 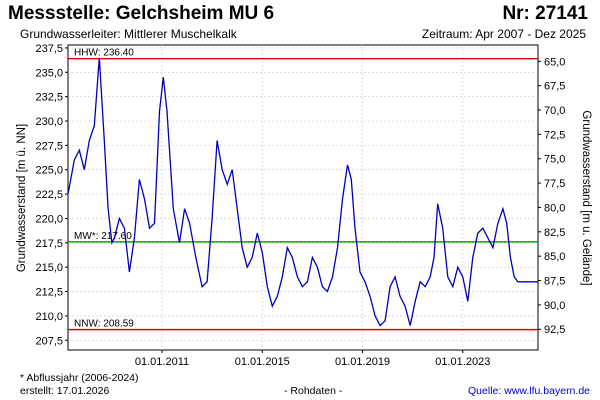 What do you see at coordinates (554, 62) in the screenshot?
I see `right-tick-label: 65,0` at bounding box center [554, 62].